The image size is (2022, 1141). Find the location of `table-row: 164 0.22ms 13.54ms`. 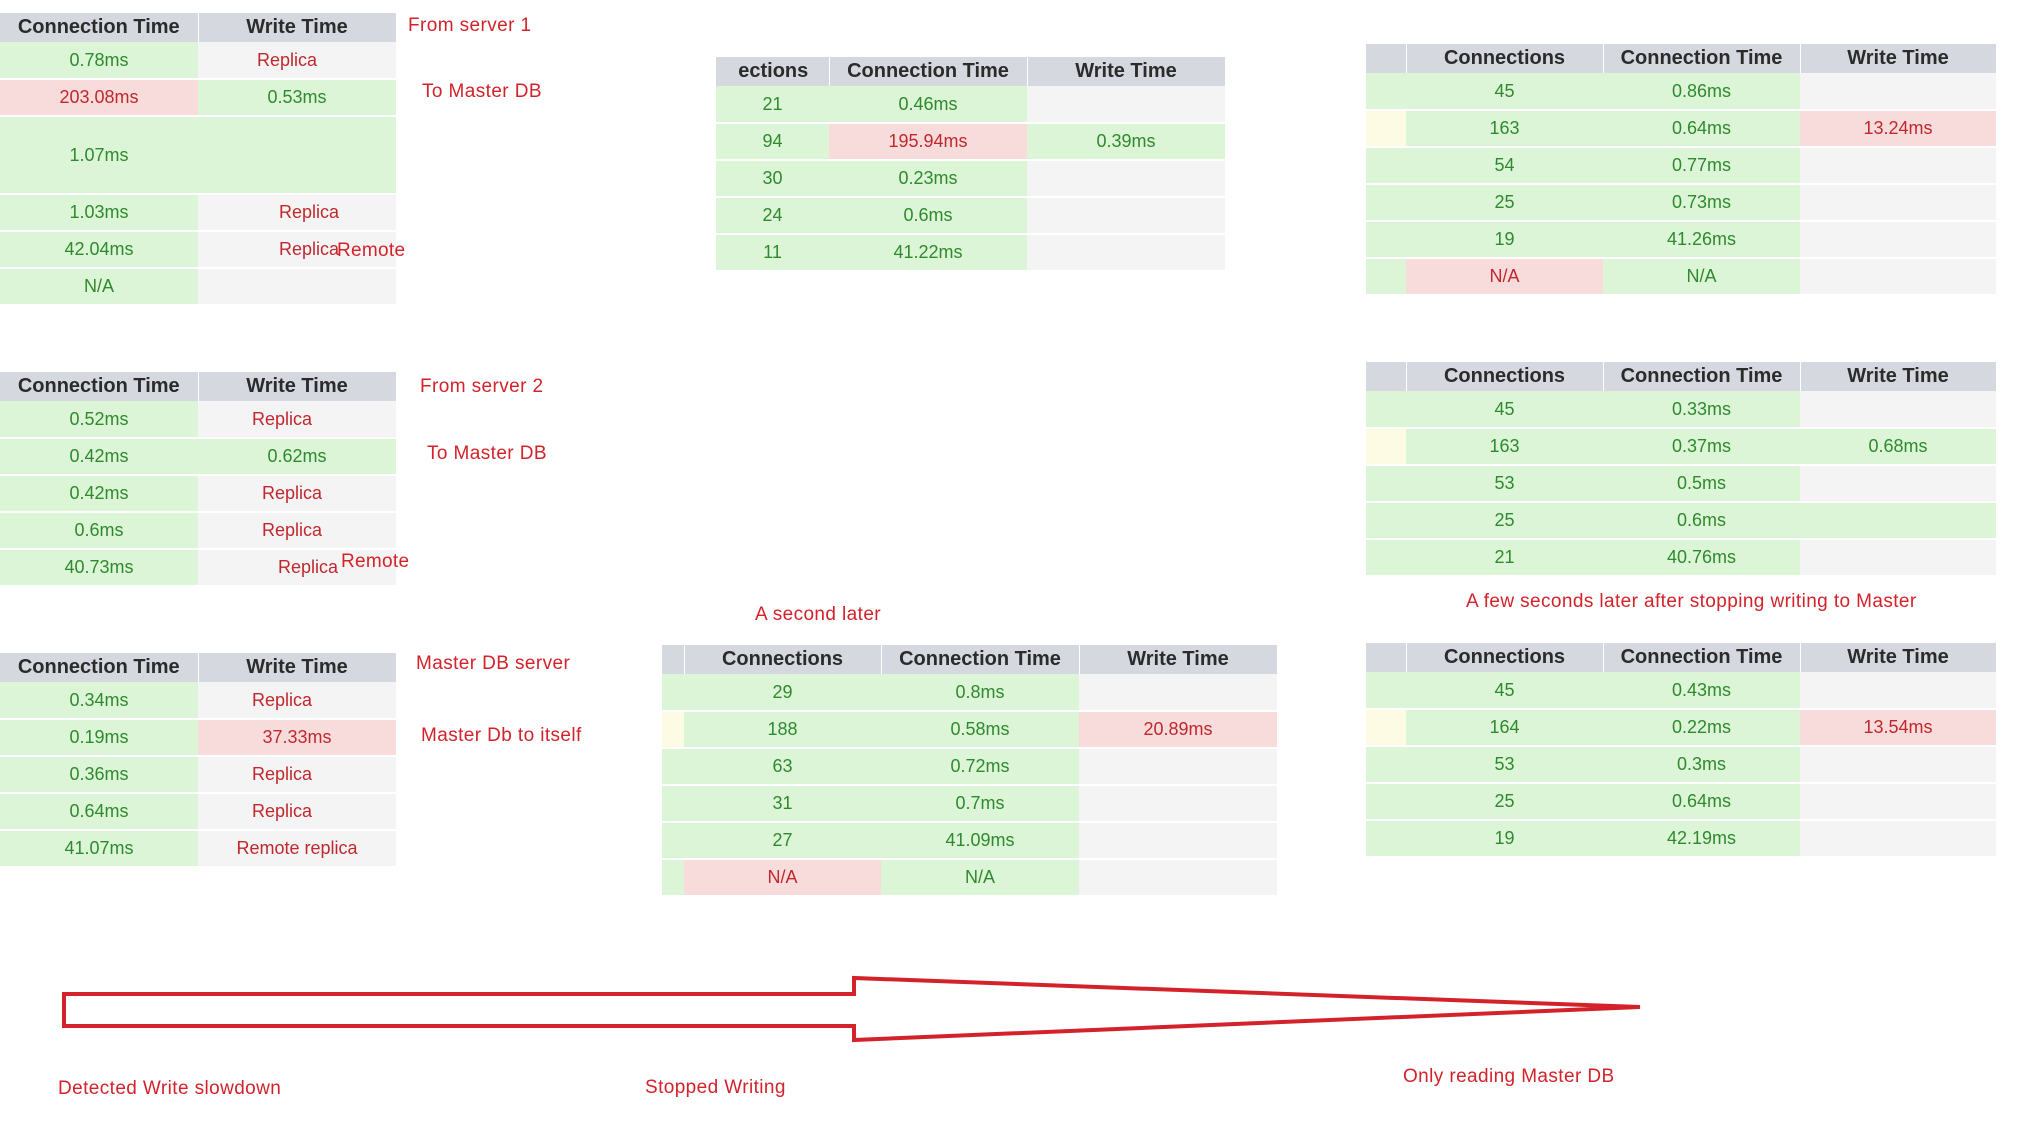

table-row: 164 0.22ms 13.54ms is located at coordinates (1681, 728).